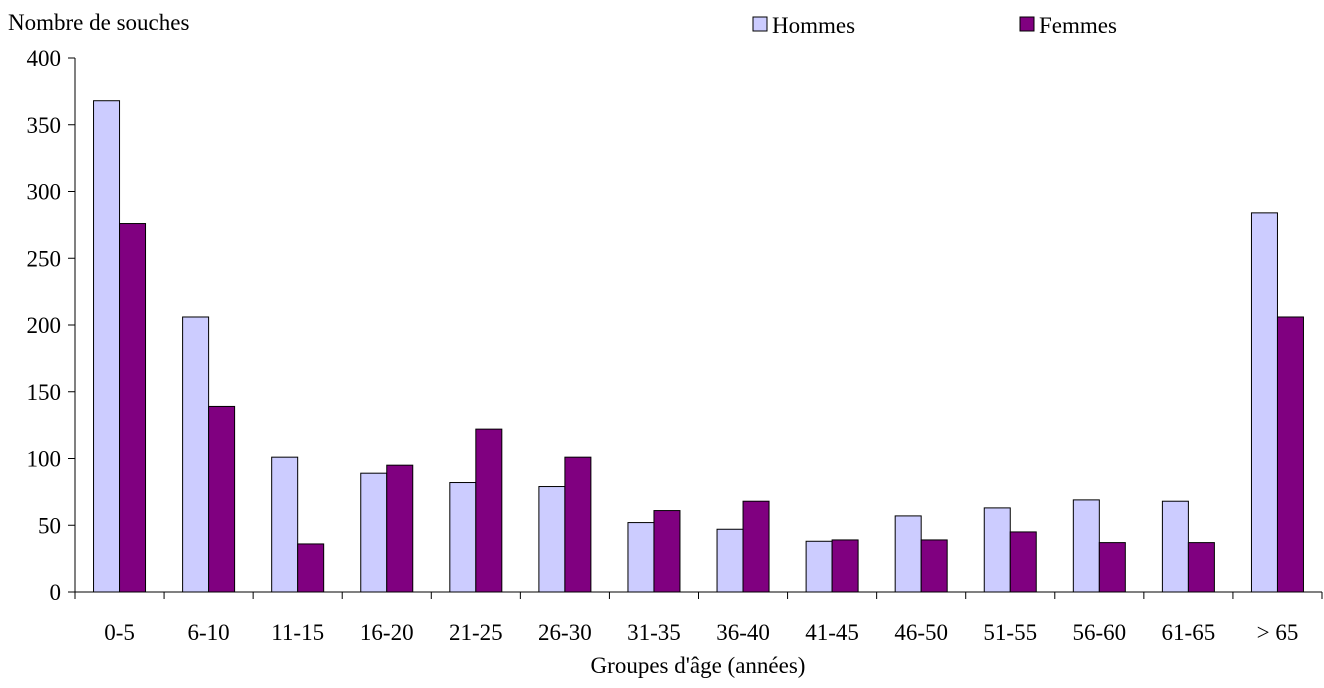 This screenshot has width=1324, height=688. What do you see at coordinates (44, 258) in the screenshot?
I see `y-tick-label: 250` at bounding box center [44, 258].